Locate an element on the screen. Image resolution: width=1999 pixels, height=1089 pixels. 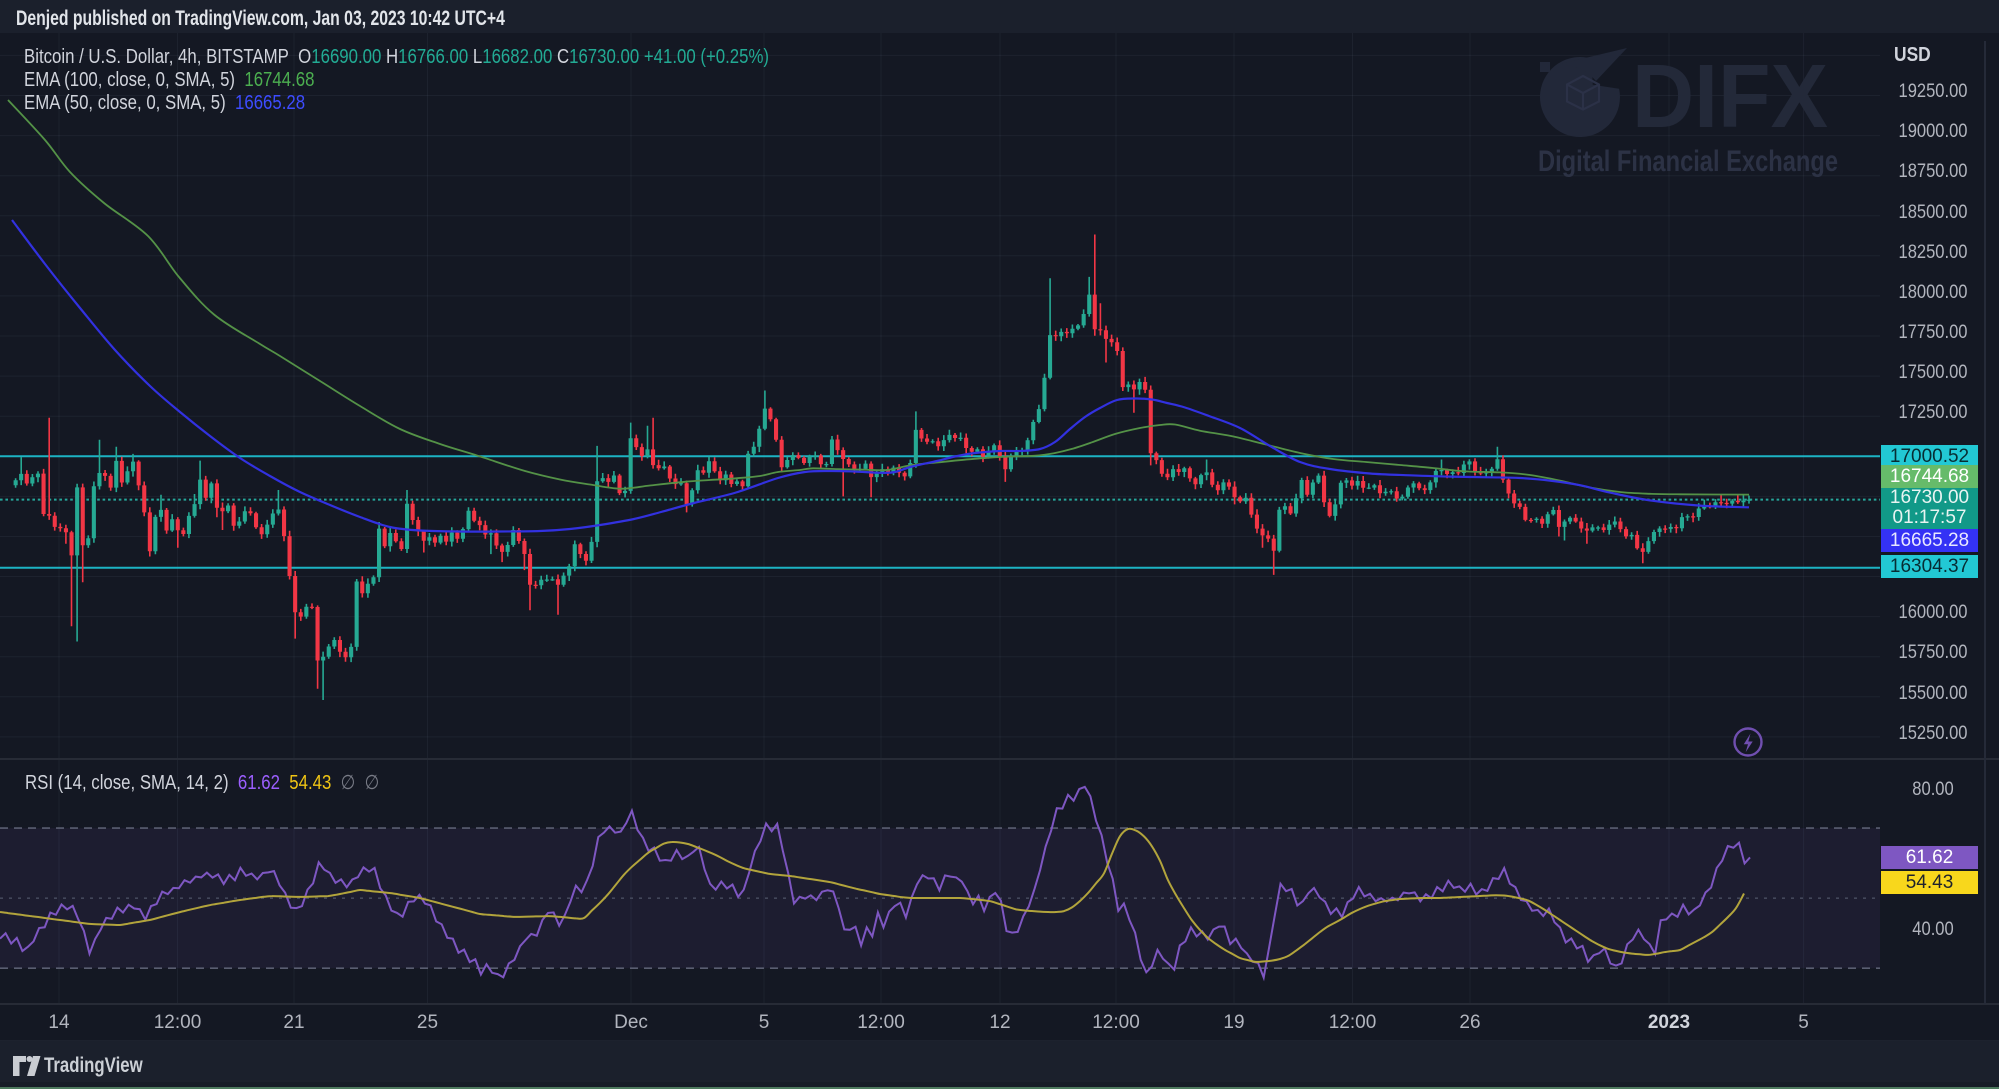
svg-text: Digital Financial Exchange is located at coordinates (1688, 161).